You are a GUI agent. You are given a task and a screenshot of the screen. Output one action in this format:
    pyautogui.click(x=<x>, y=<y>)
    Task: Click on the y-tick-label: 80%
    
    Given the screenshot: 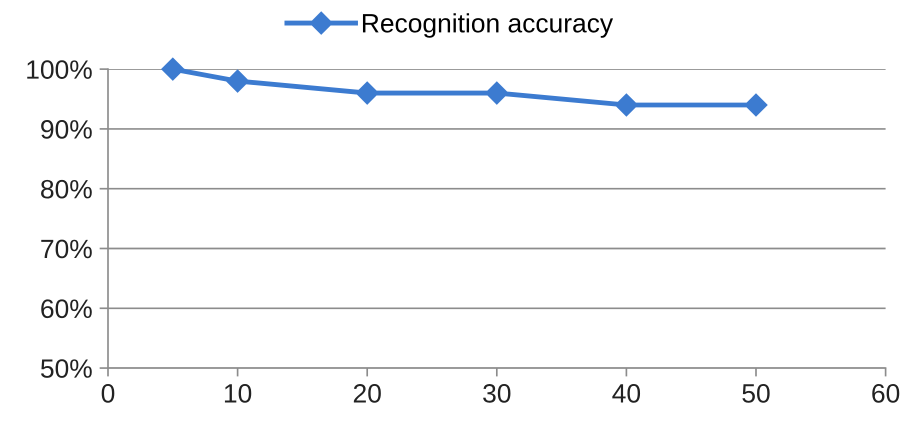 What is the action you would take?
    pyautogui.click(x=66, y=189)
    